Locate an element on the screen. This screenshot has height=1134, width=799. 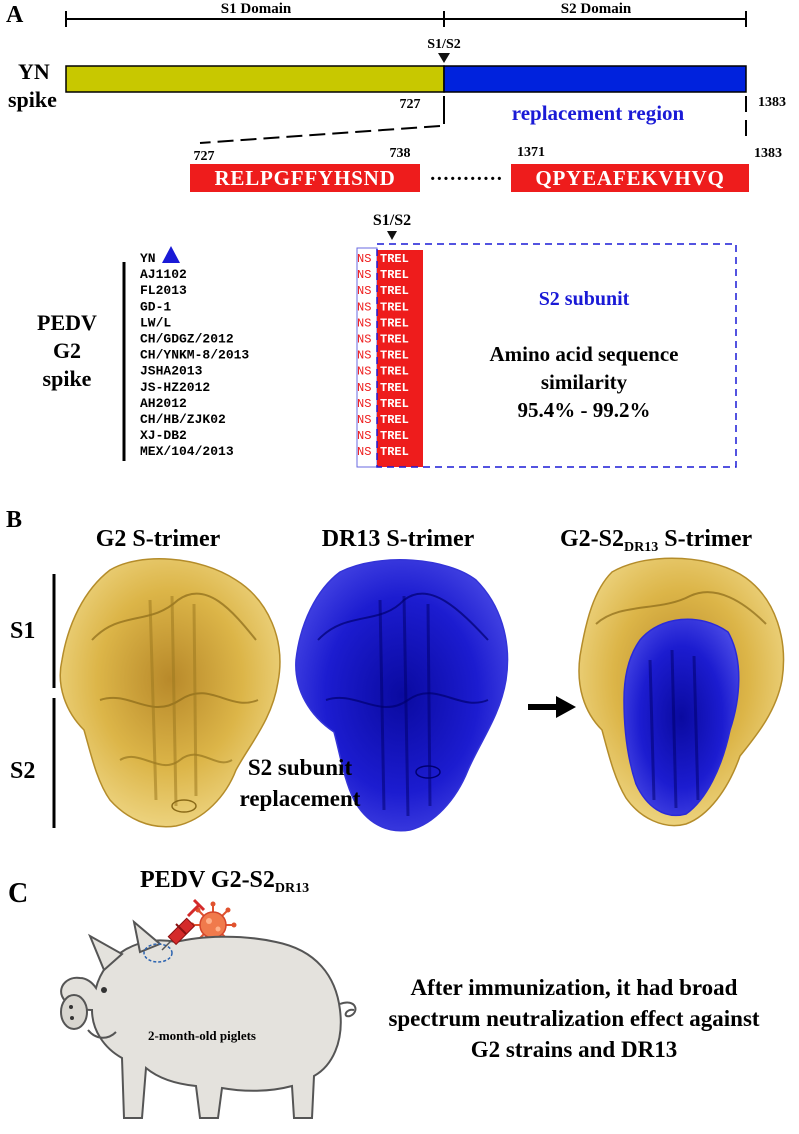
spike-label: spike is located at coordinates (32, 99).